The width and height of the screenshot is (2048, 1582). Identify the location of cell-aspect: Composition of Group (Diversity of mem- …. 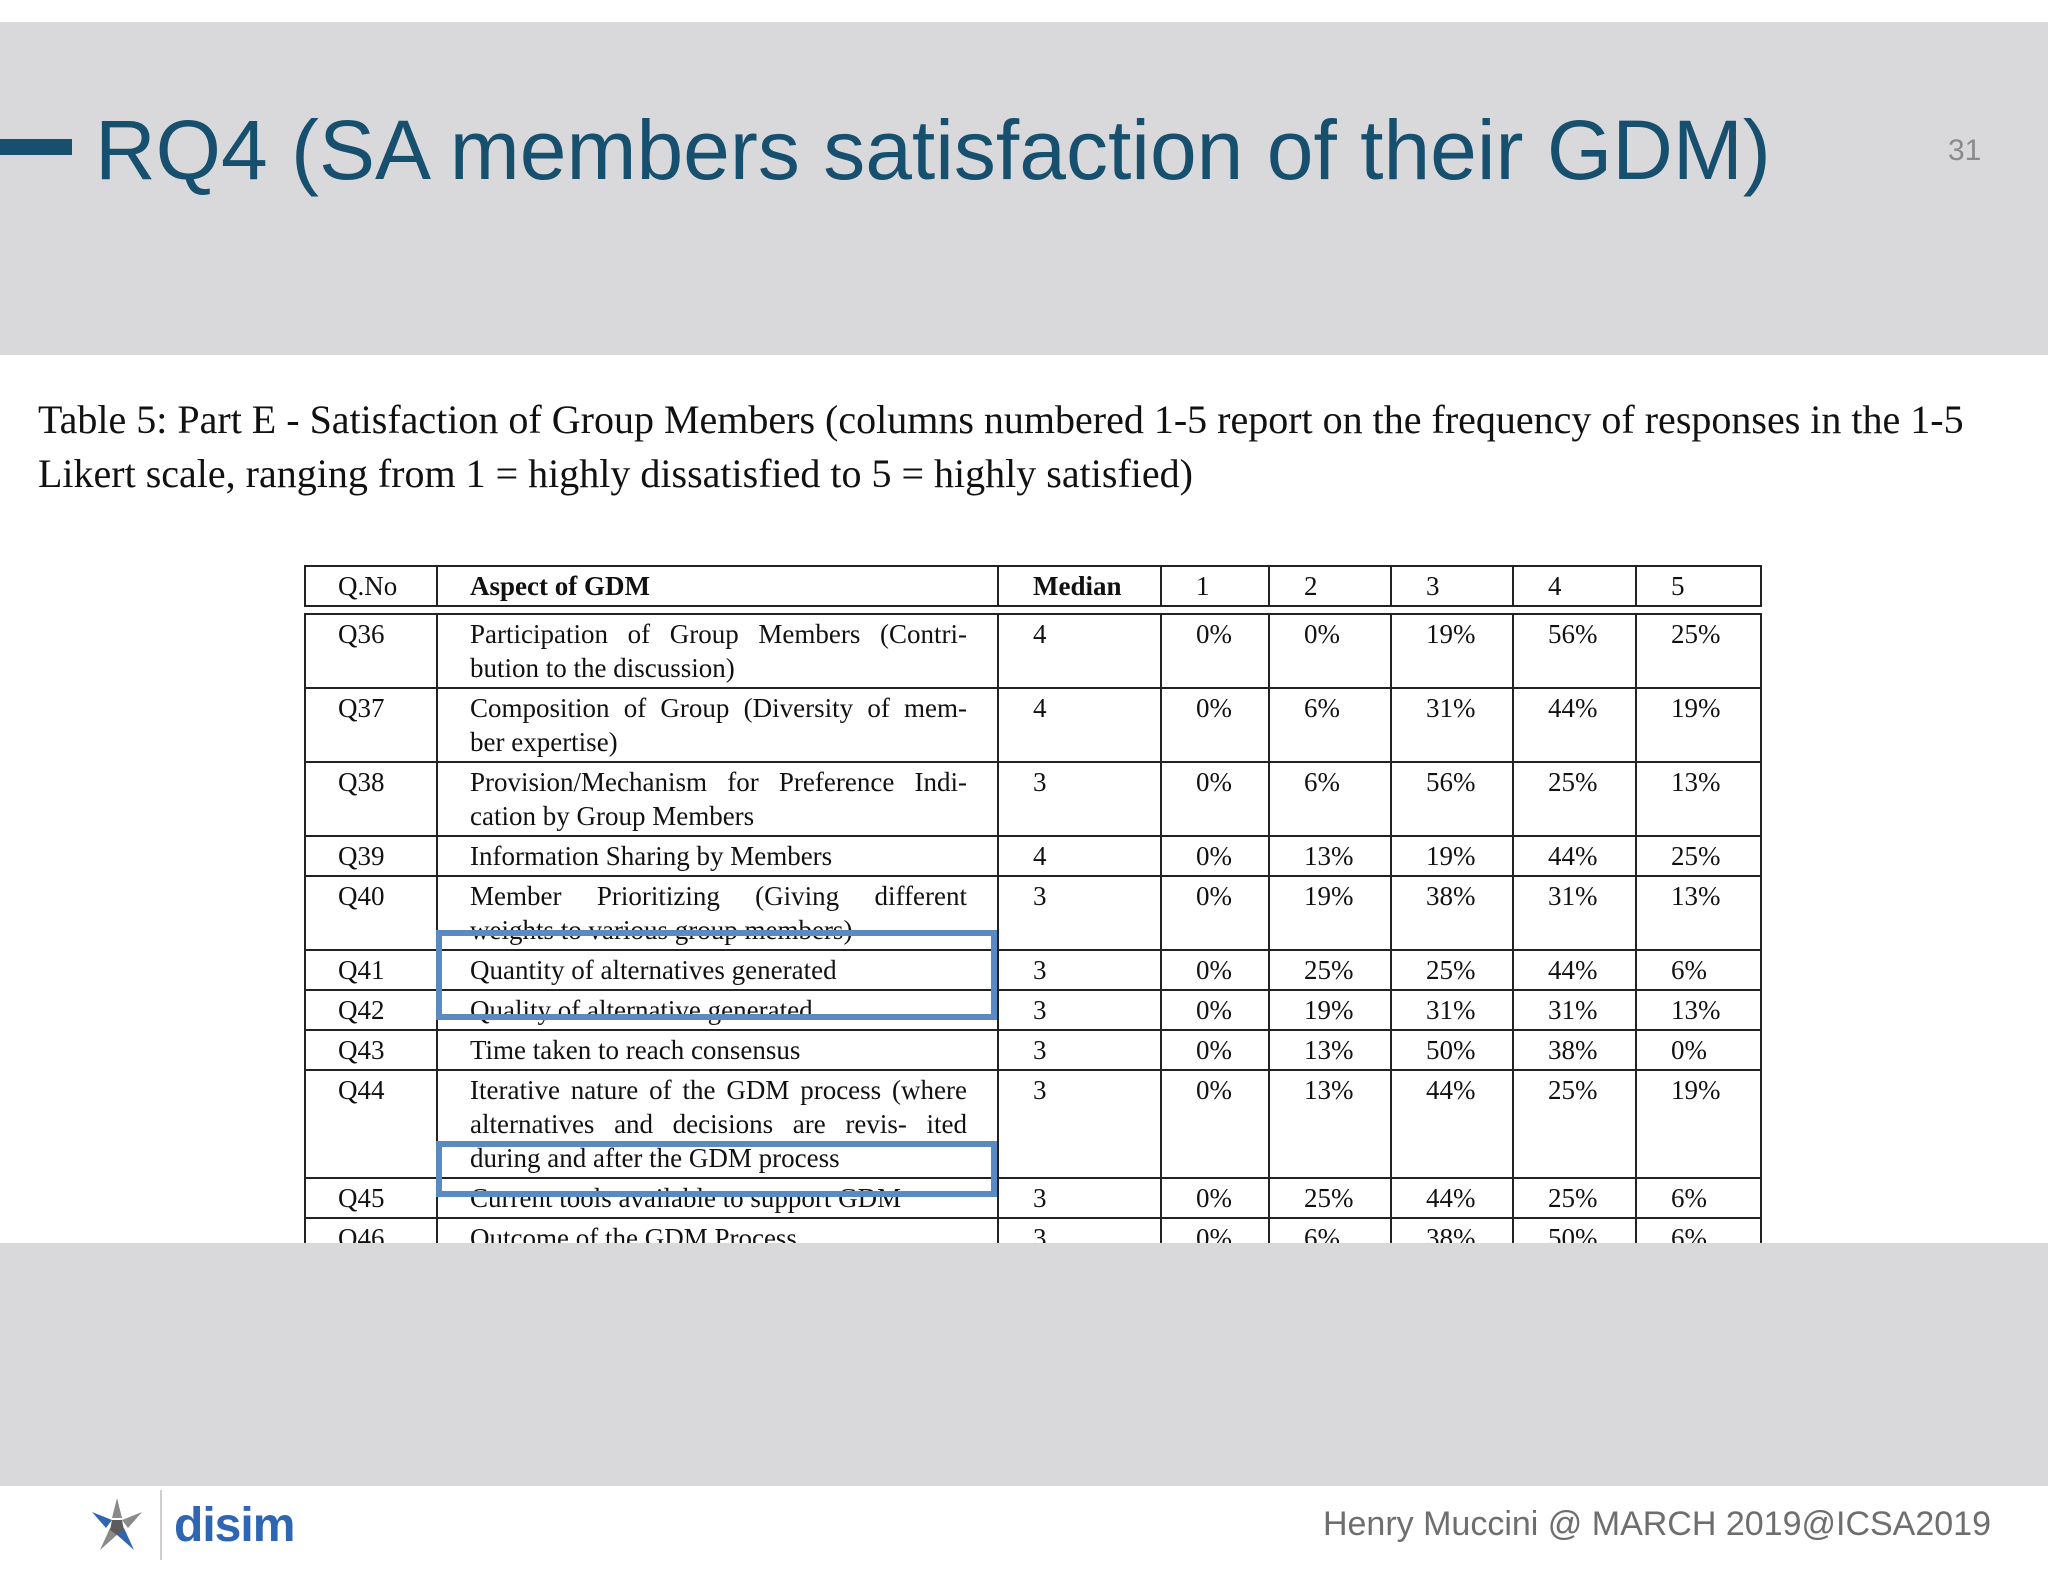
(717, 725).